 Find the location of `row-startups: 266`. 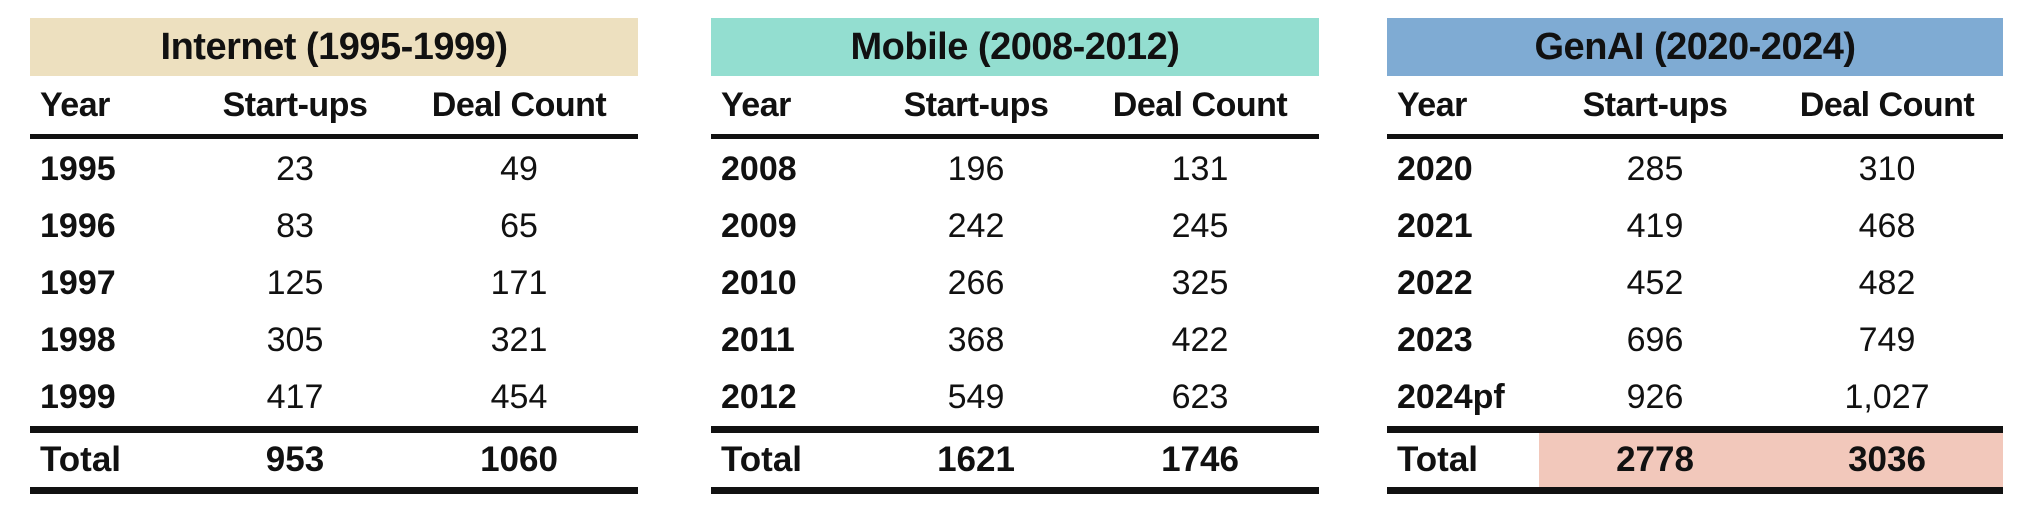

row-startups: 266 is located at coordinates (976, 283).